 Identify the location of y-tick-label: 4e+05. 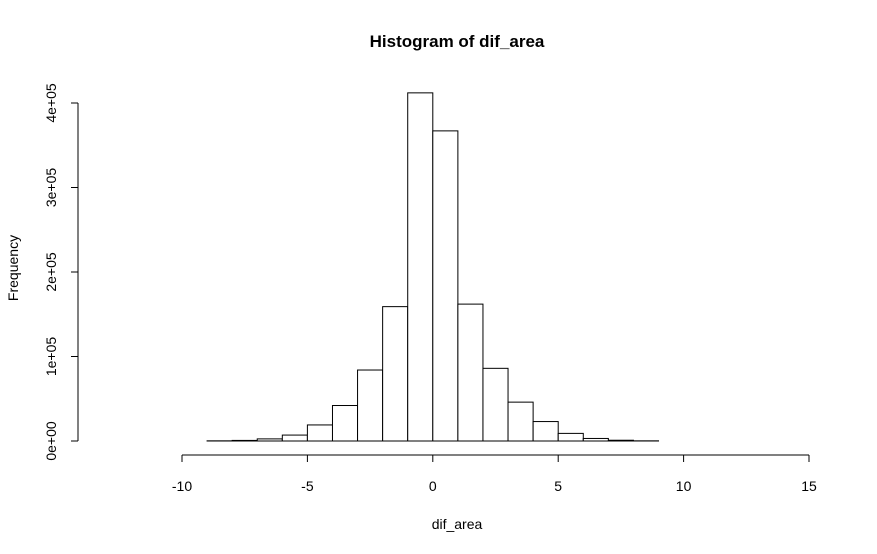
(51, 103).